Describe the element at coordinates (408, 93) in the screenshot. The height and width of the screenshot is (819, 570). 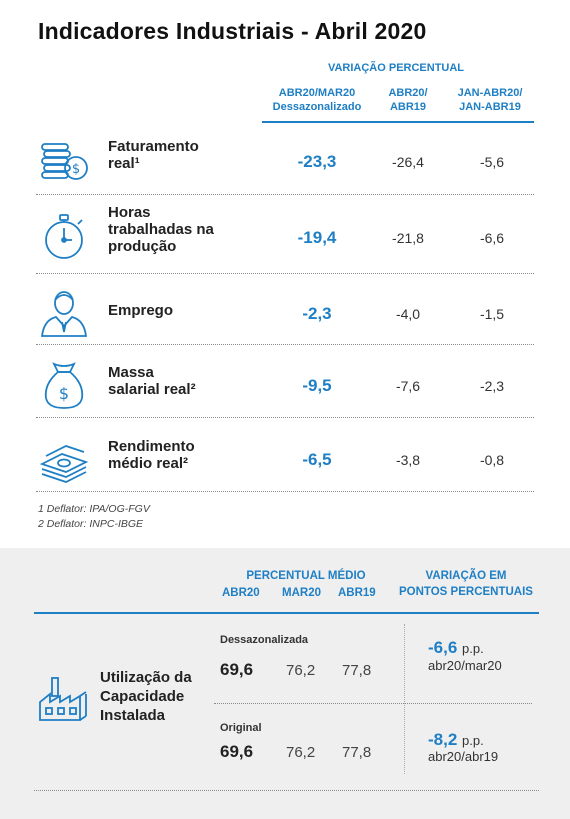
I see `col-header-line: ABR20/` at that location.